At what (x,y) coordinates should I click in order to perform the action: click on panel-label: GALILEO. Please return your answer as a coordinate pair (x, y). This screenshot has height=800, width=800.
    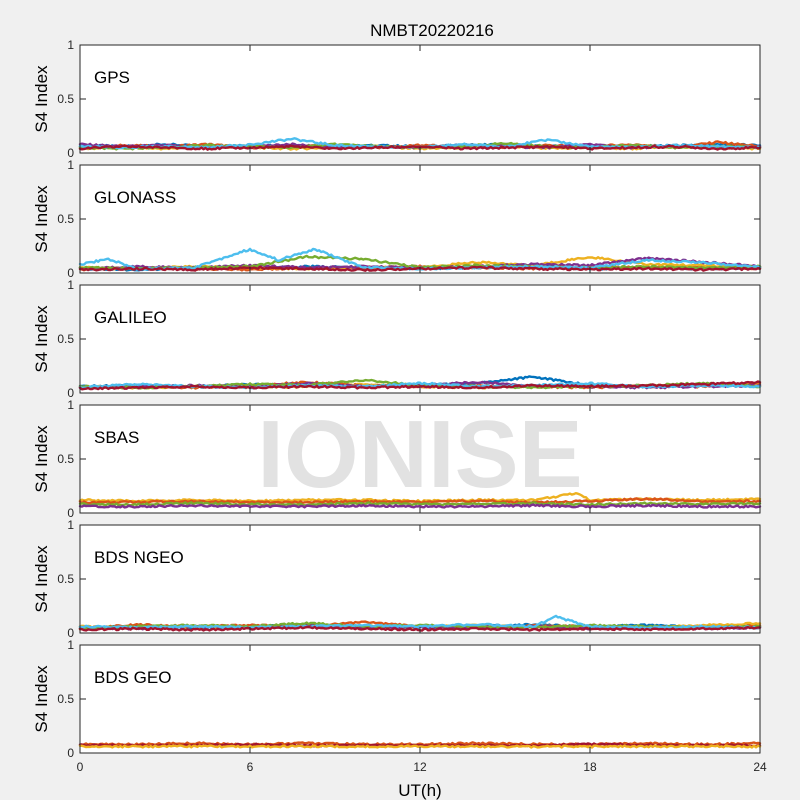
    Looking at the image, I should click on (130, 317).